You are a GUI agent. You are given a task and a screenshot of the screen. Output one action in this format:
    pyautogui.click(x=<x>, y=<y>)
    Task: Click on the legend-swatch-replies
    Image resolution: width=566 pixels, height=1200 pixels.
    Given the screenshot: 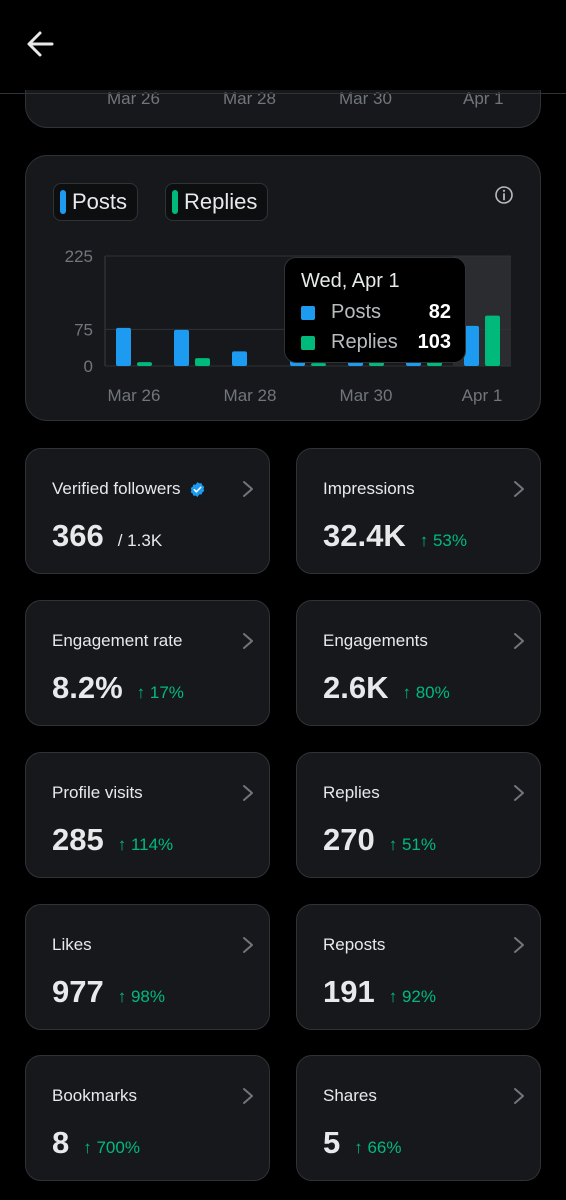 What is the action you would take?
    pyautogui.click(x=175, y=202)
    